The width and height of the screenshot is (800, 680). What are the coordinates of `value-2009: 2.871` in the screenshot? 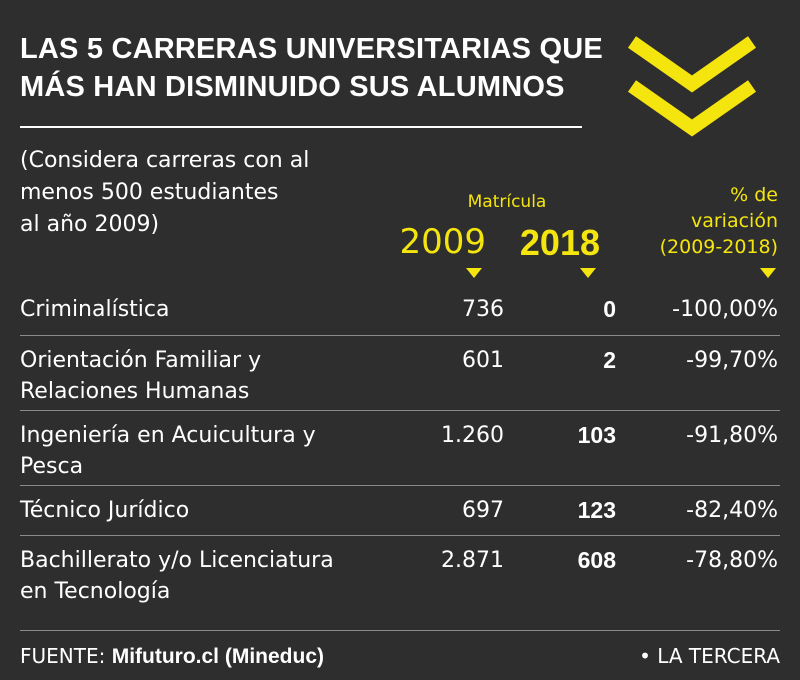 It's located at (472, 560).